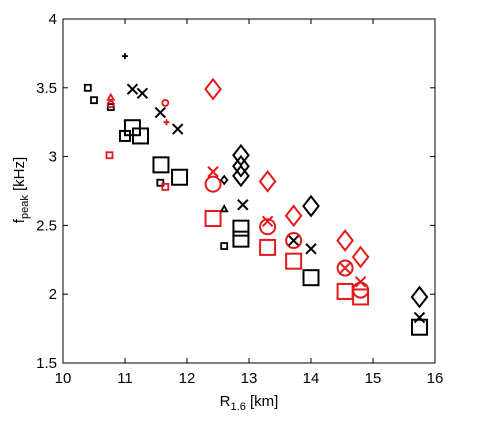  I want to click on x-axis-label-main: R, so click(225, 401).